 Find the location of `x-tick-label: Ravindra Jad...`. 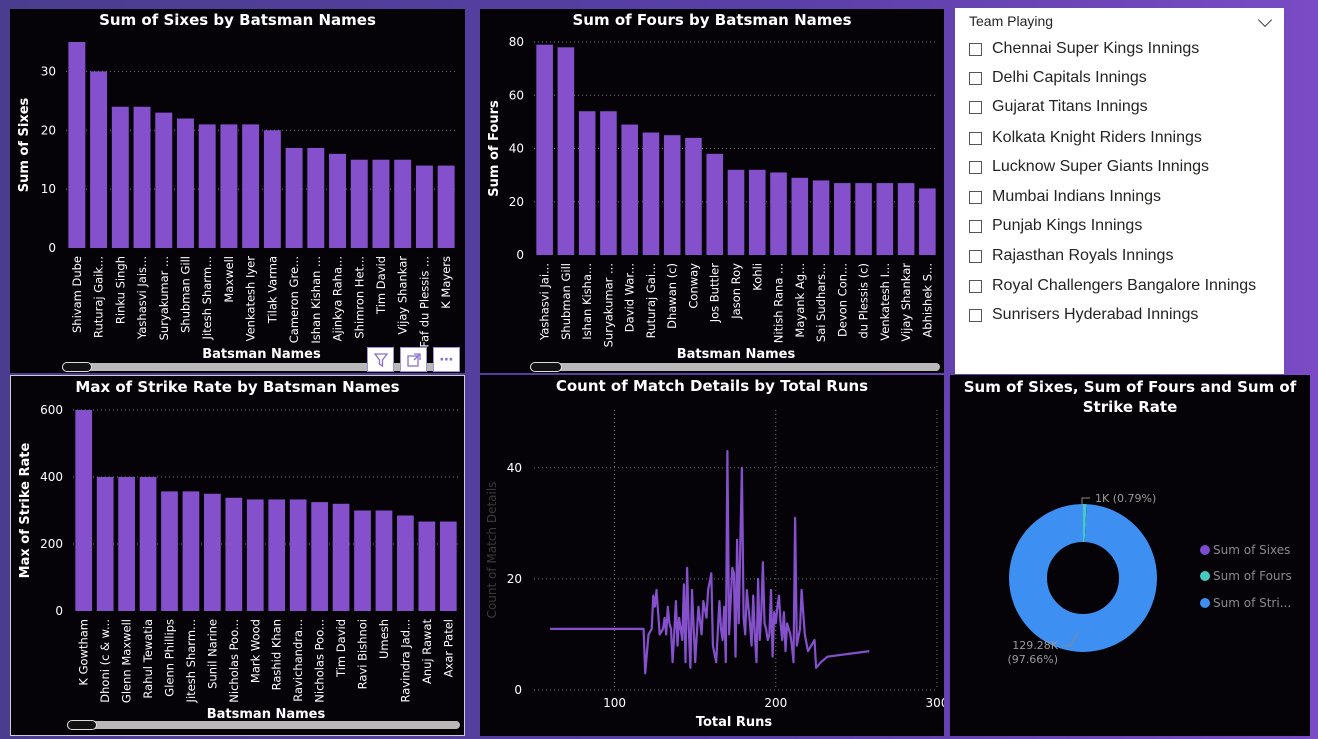

x-tick-label: Ravindra Jad... is located at coordinates (405, 661).